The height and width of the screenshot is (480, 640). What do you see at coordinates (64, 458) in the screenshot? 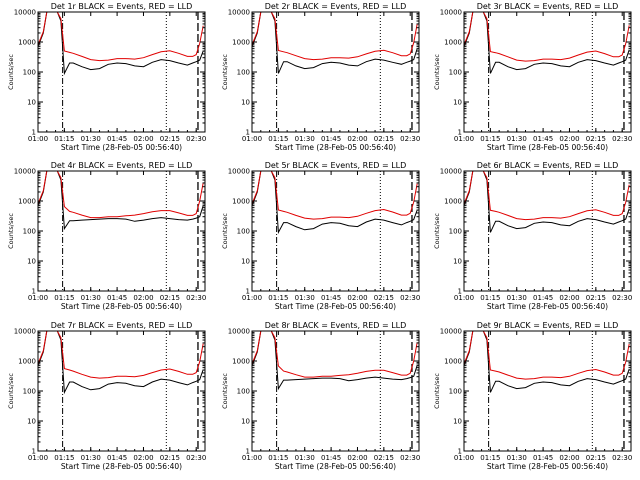
I see `chart-7-xtick-label-2: 01:15` at bounding box center [64, 458].